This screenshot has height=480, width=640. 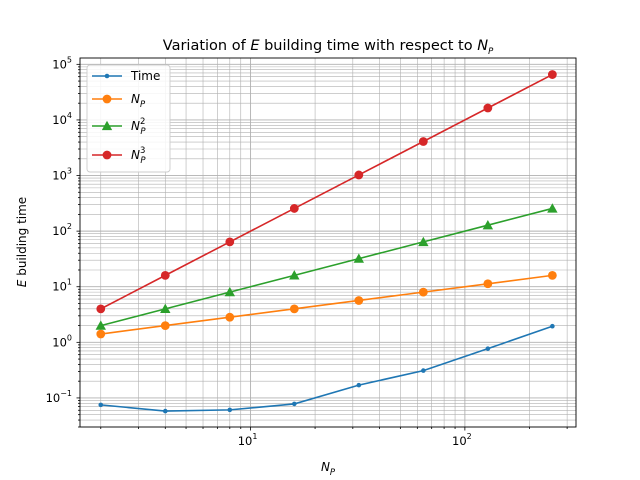 What do you see at coordinates (328, 469) in the screenshot?
I see `x-axis-label: NP` at bounding box center [328, 469].